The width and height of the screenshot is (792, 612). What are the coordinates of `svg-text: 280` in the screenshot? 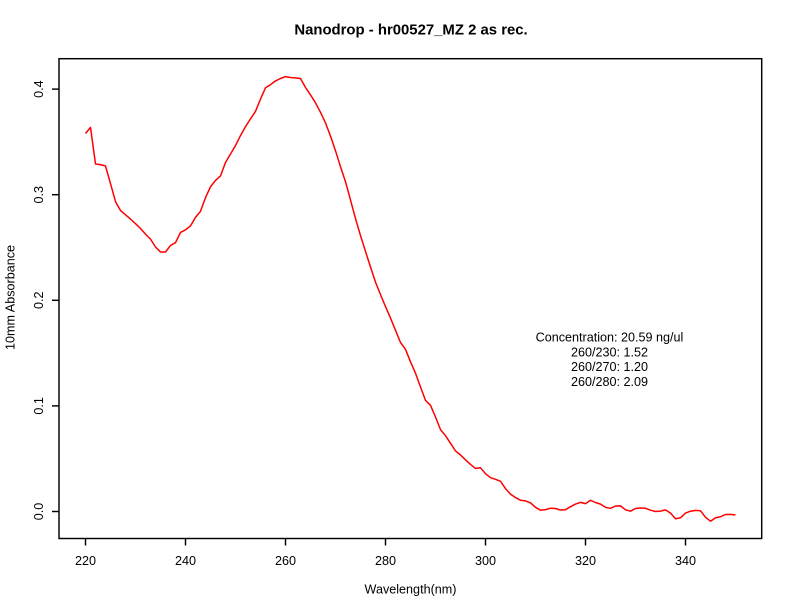 It's located at (385, 561).